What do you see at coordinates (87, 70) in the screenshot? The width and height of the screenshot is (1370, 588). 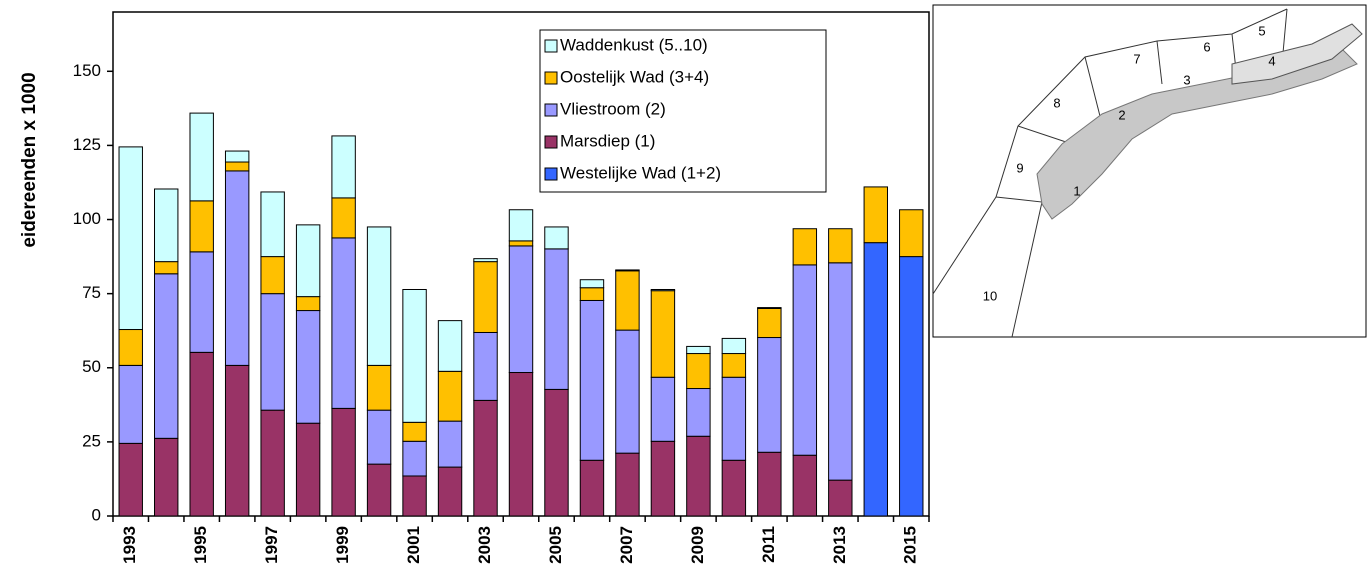 I see `y-tick-label: 150` at bounding box center [87, 70].